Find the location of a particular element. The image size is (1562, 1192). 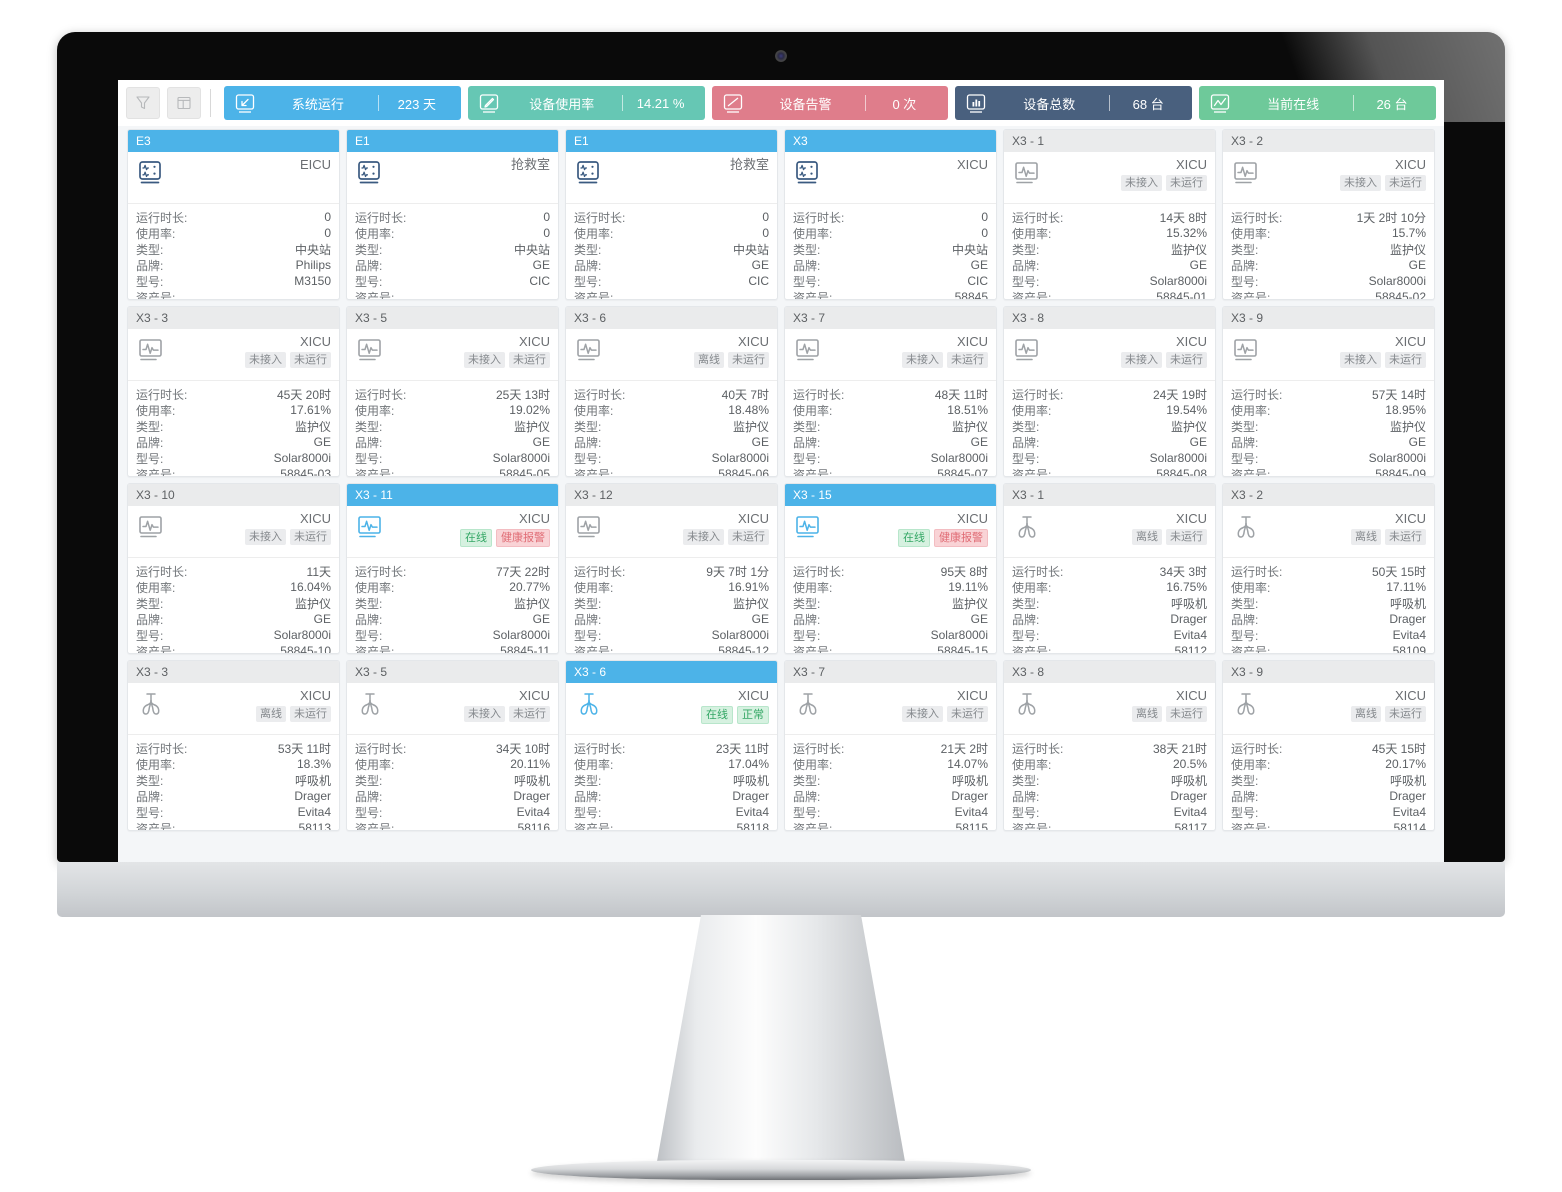

card-summary: XICU 未接入 未运行 is located at coordinates (890, 709).